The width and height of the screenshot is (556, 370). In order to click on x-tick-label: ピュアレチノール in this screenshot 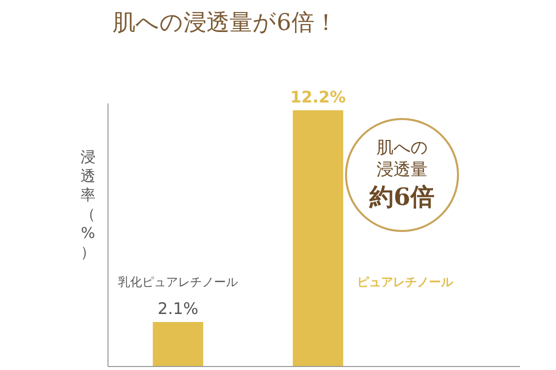, I will do `click(405, 282)`.